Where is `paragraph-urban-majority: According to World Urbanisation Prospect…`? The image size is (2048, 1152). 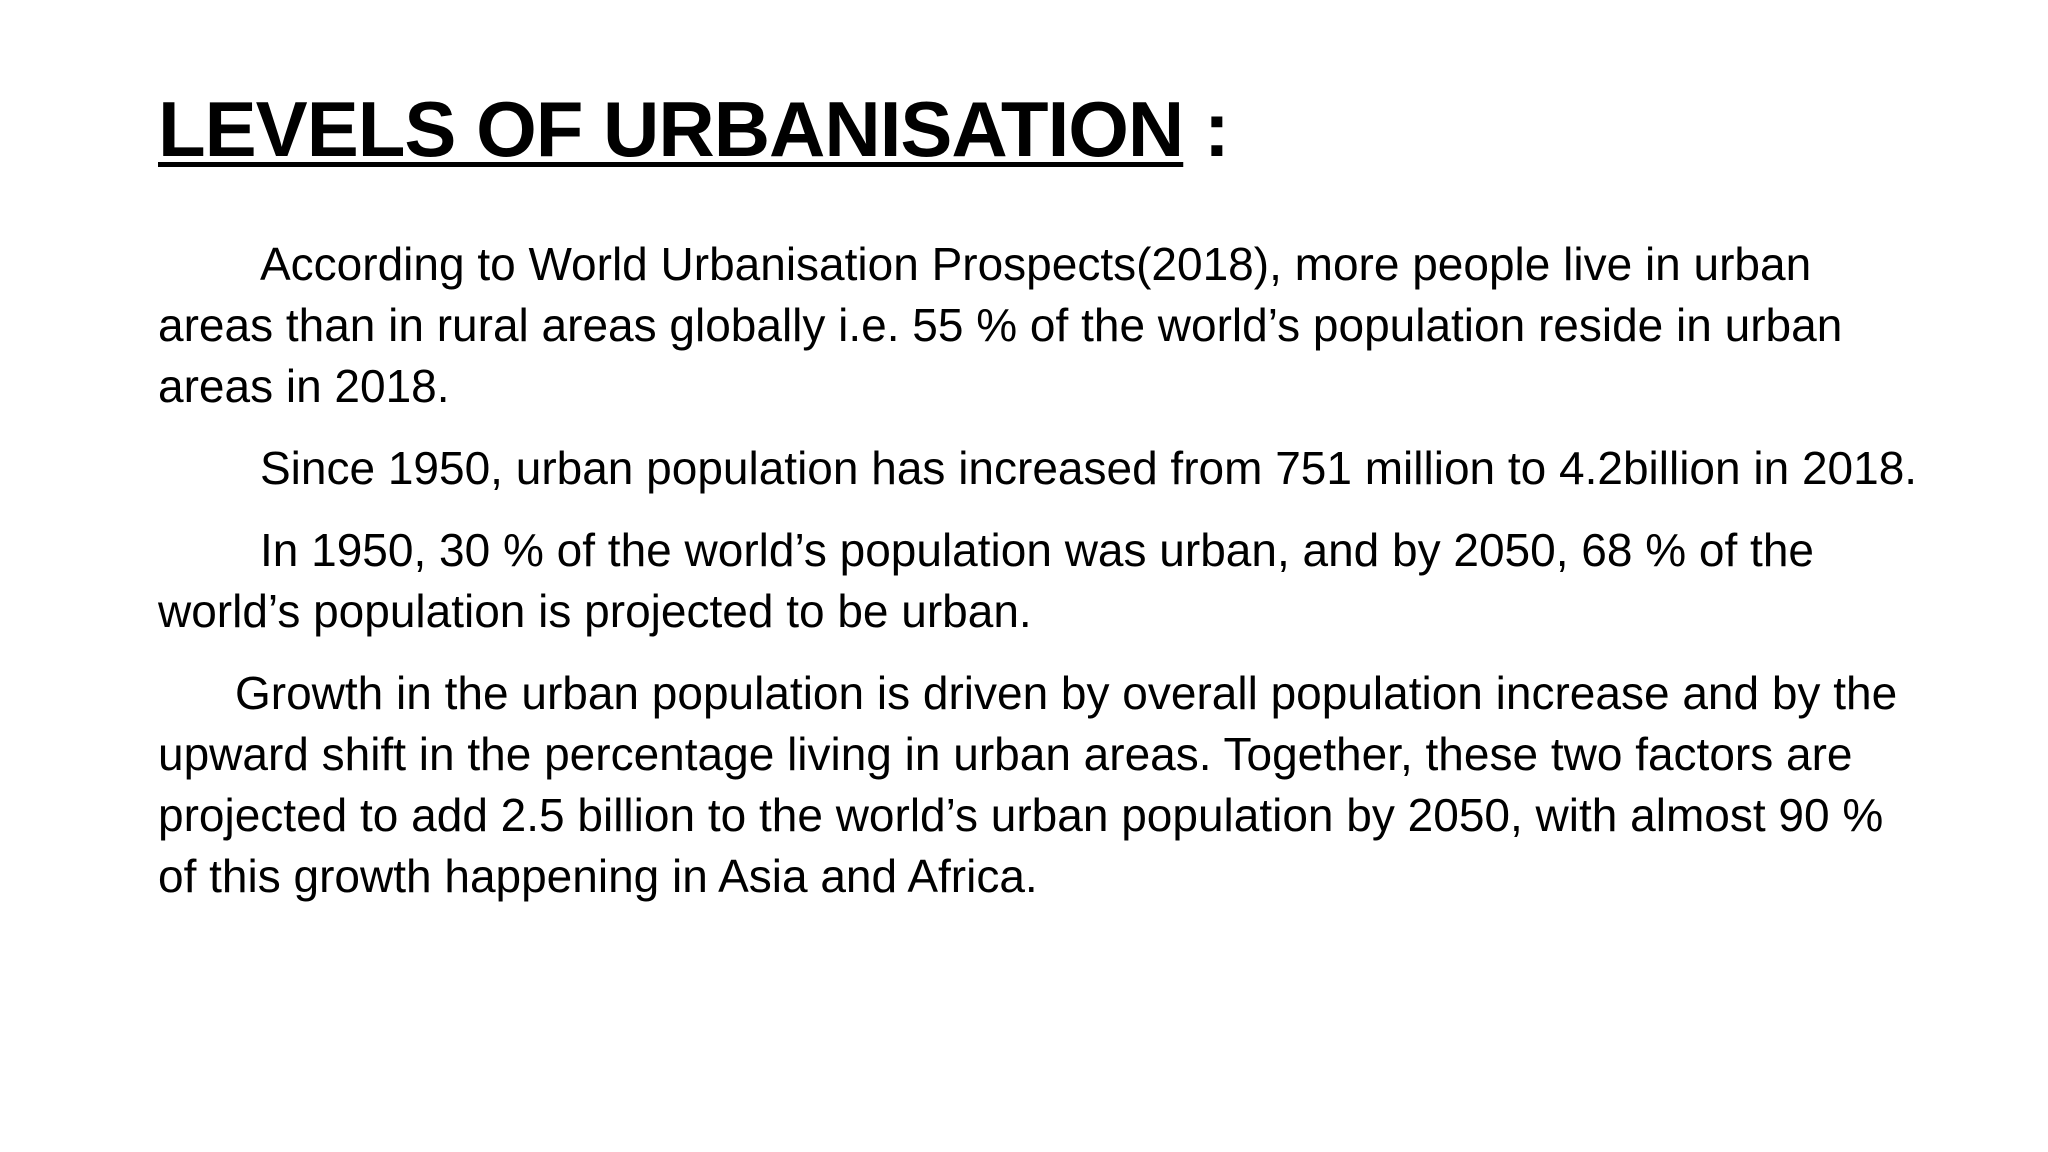 paragraph-urban-majority: According to World Urbanisation Prospect… is located at coordinates (1000, 325).